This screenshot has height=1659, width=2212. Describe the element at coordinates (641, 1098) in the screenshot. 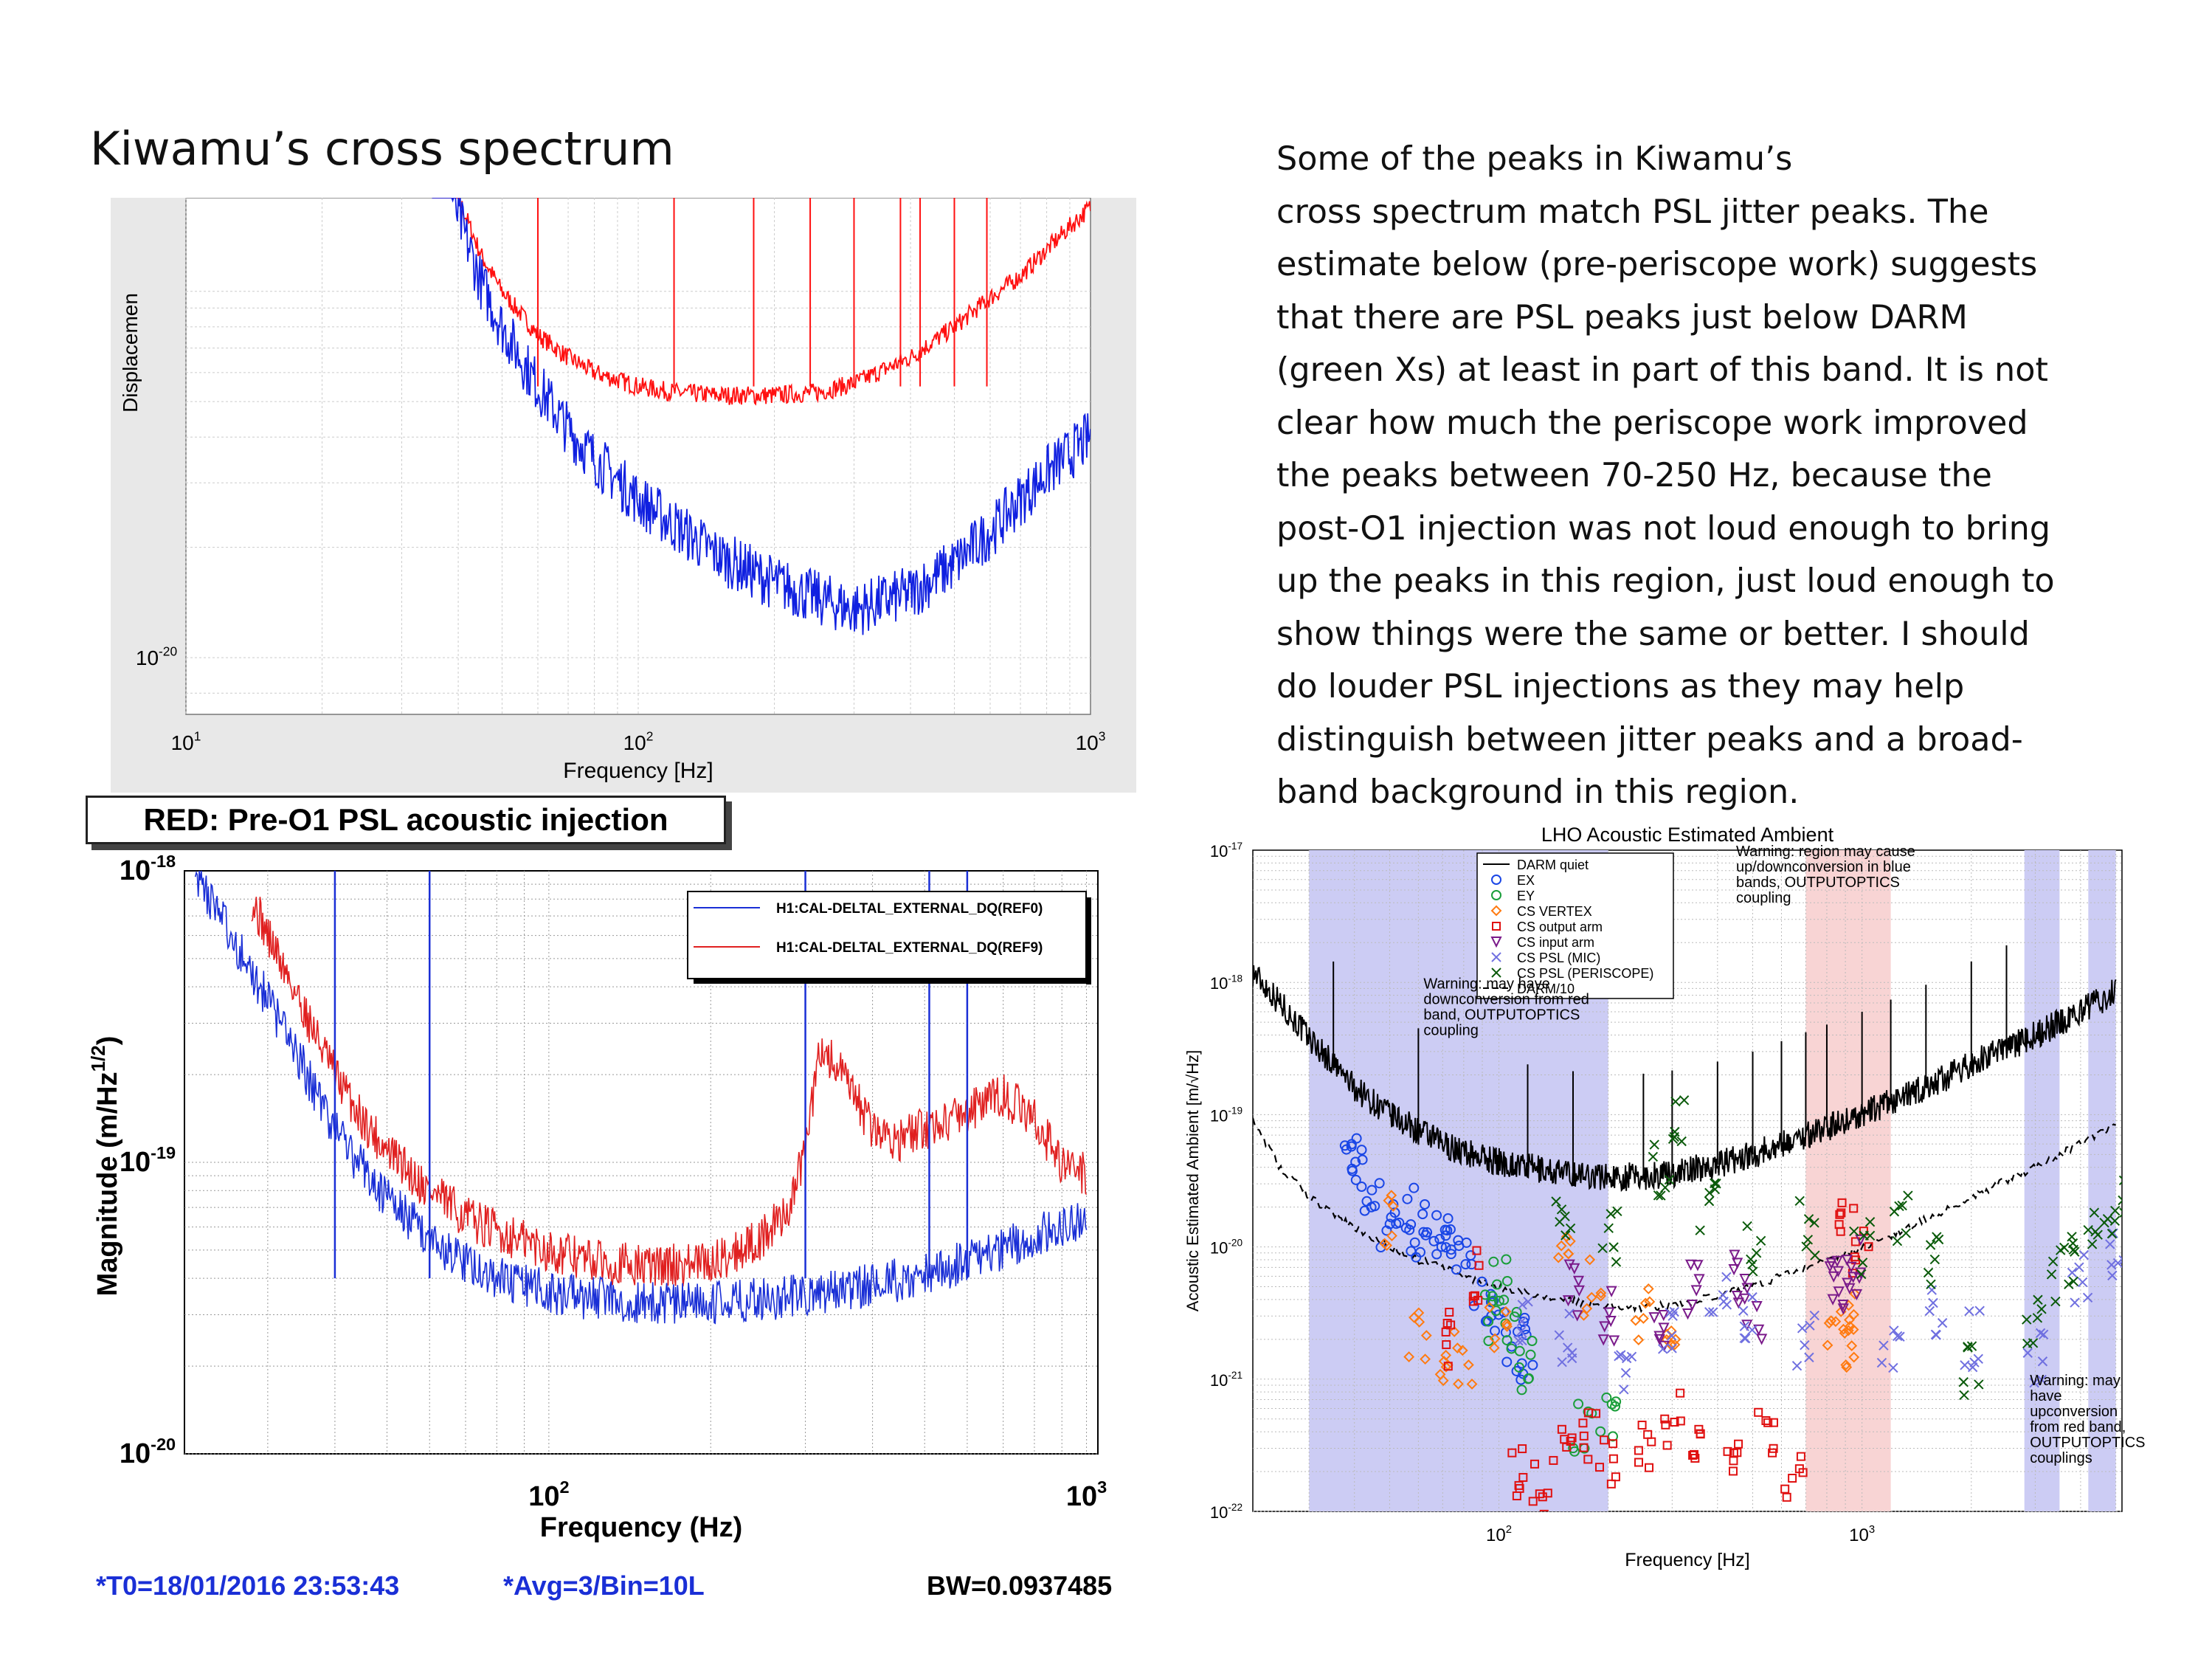

I see `series-line` at that location.